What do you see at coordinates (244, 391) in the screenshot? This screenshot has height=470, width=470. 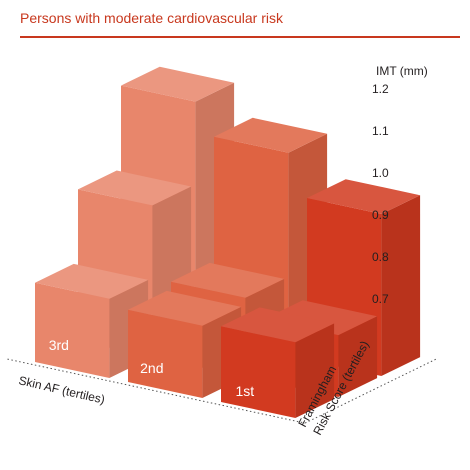 I see `skin-af-category-1st: 1st` at bounding box center [244, 391].